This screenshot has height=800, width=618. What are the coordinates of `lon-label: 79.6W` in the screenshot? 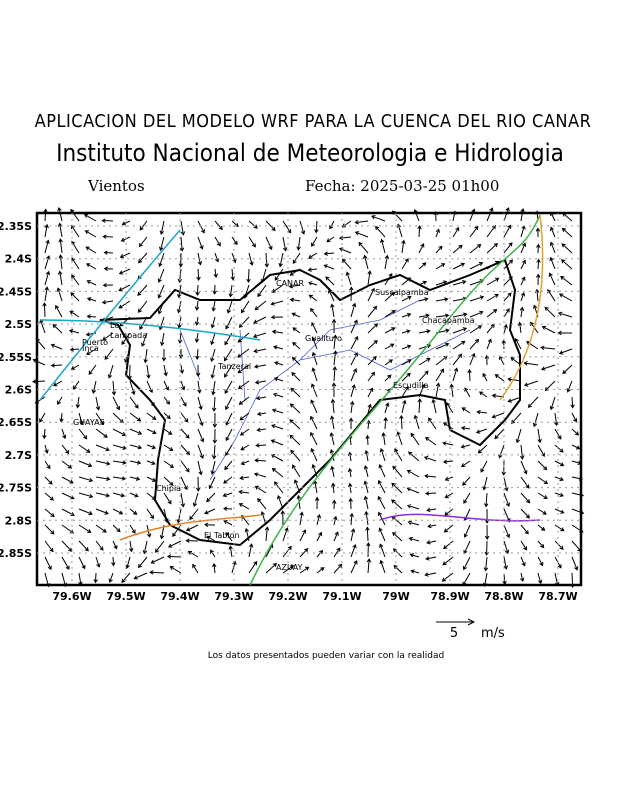 It's located at (71, 596).